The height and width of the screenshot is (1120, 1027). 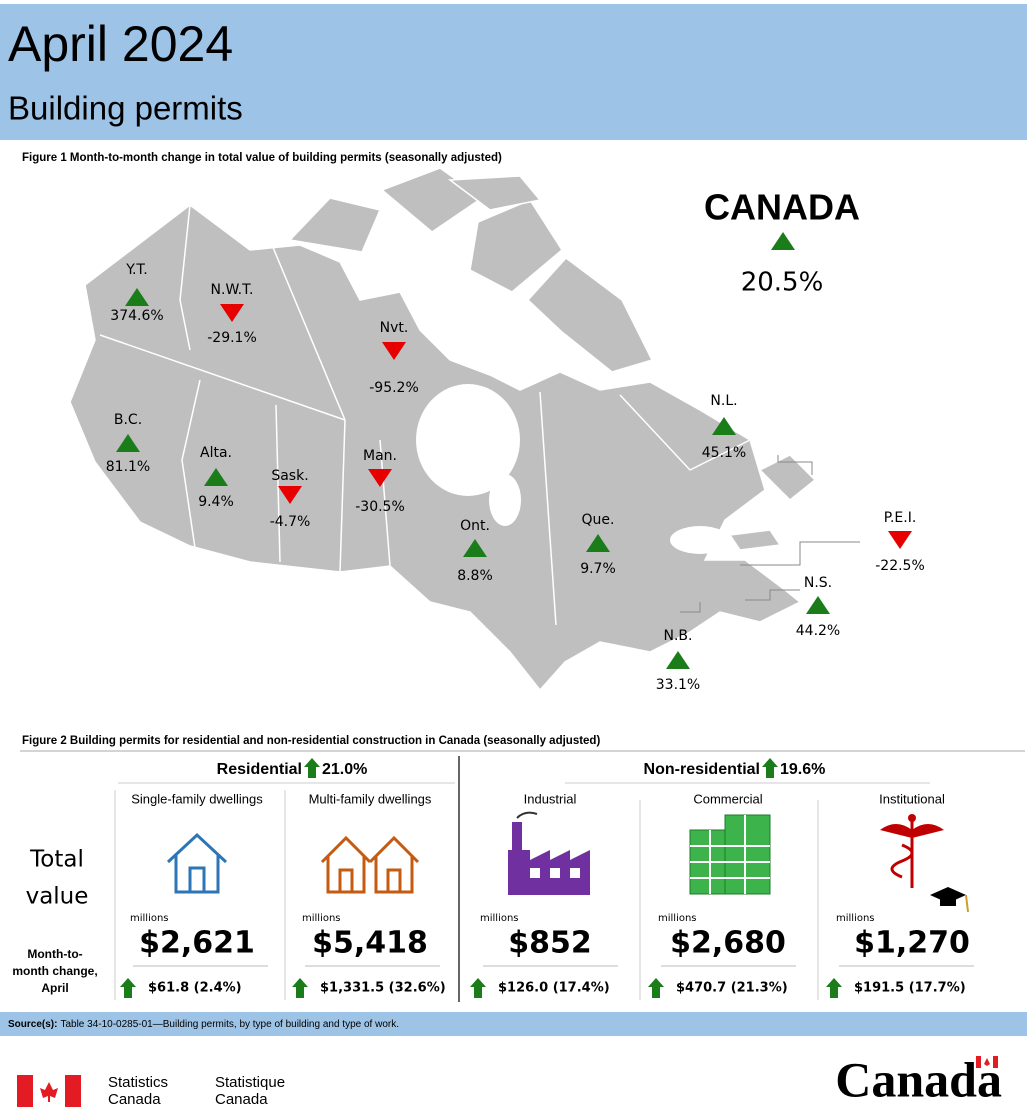 What do you see at coordinates (54, 954) in the screenshot?
I see `row-label: Month-to-` at bounding box center [54, 954].